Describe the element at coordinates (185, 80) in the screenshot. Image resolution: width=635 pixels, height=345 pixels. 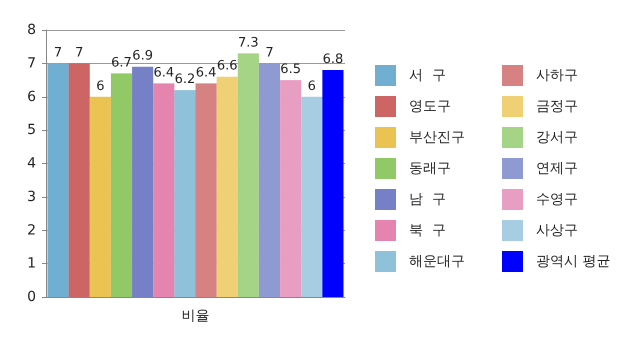
I see `data-label: 6.2` at that location.